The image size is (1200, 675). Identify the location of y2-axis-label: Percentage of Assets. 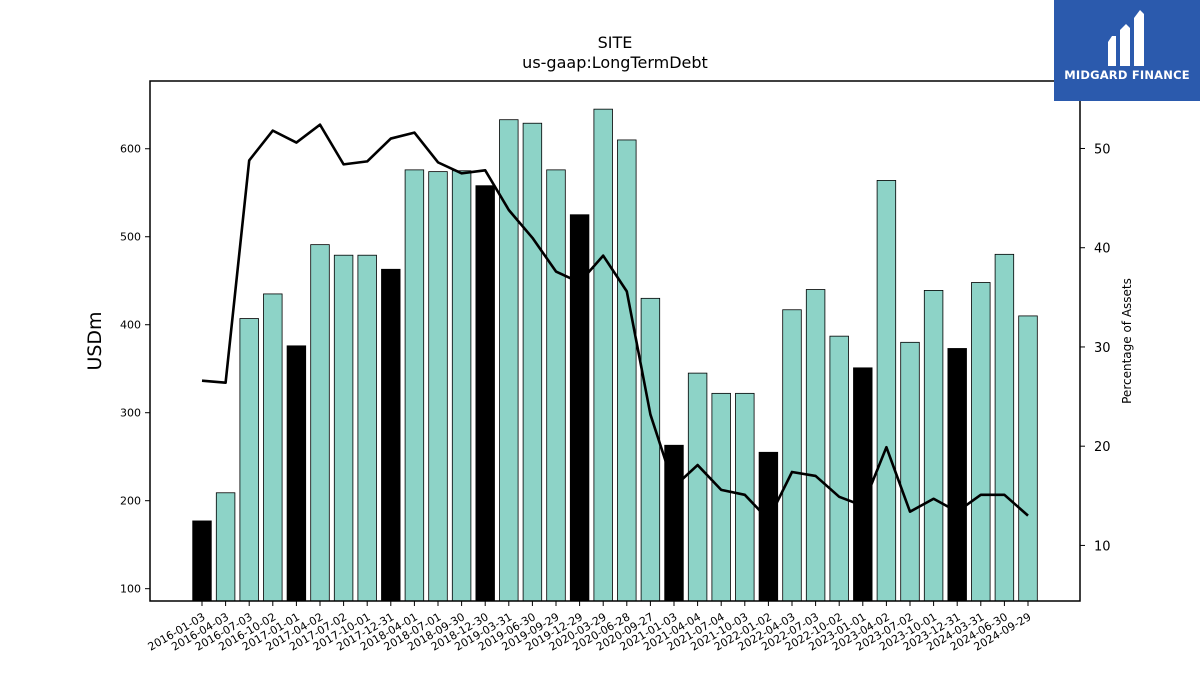
(1127, 341).